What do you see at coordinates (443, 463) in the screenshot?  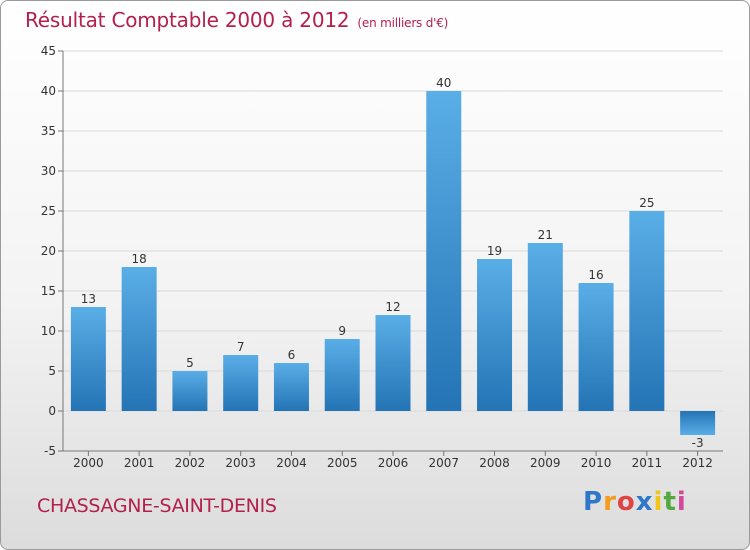 I see `x-tick-label: 2007` at bounding box center [443, 463].